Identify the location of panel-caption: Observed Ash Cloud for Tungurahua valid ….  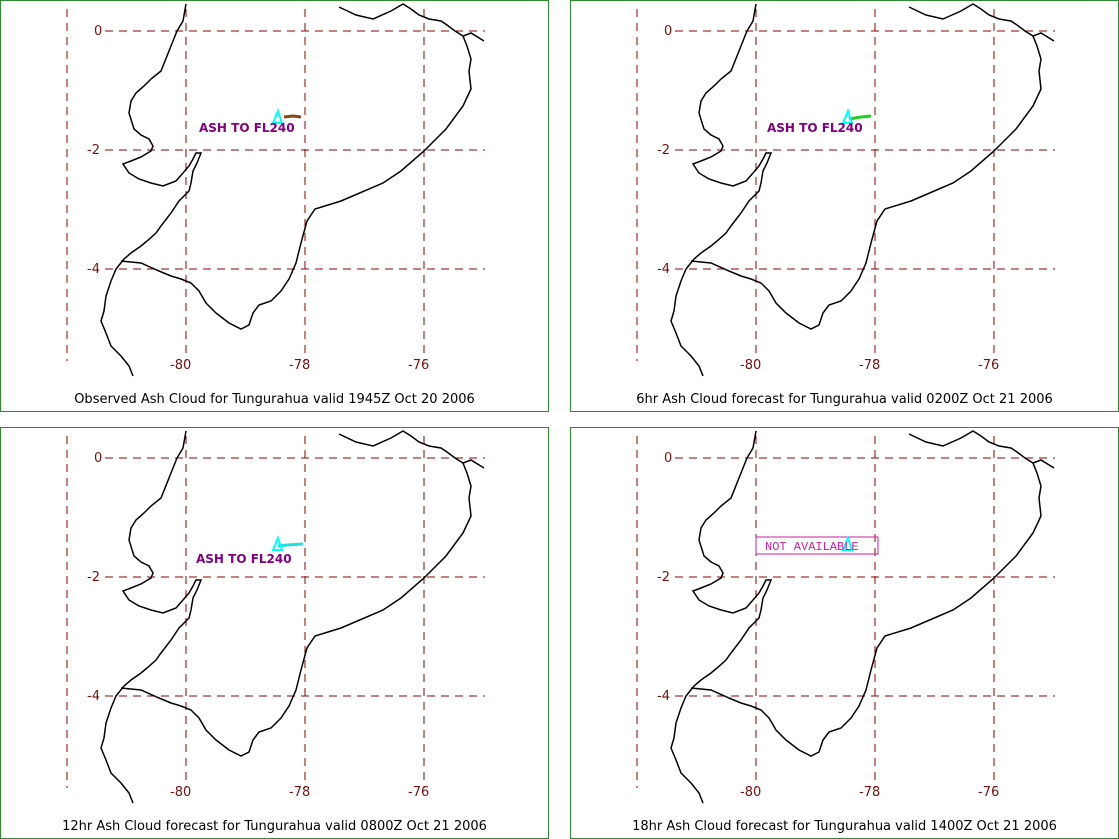
(274, 399).